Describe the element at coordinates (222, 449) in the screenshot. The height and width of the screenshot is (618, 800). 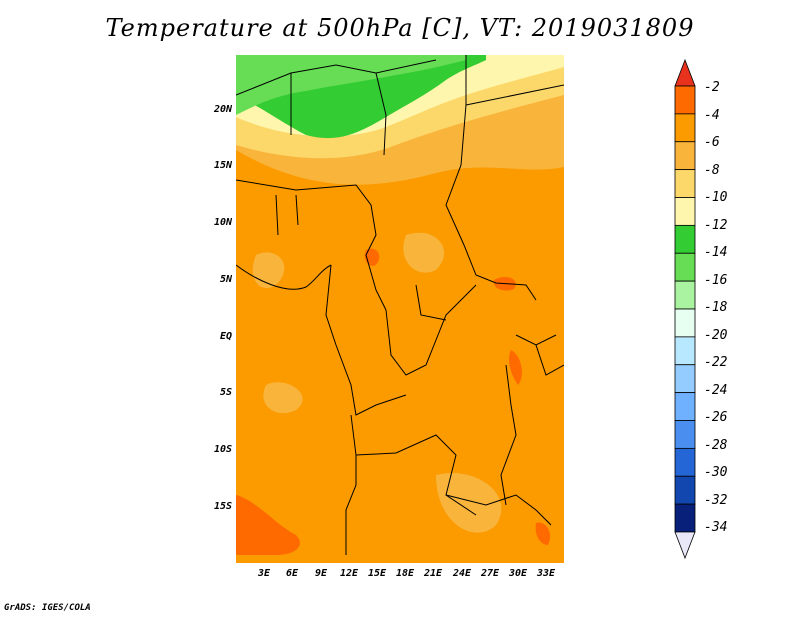
I see `lat-label: 10S` at that location.